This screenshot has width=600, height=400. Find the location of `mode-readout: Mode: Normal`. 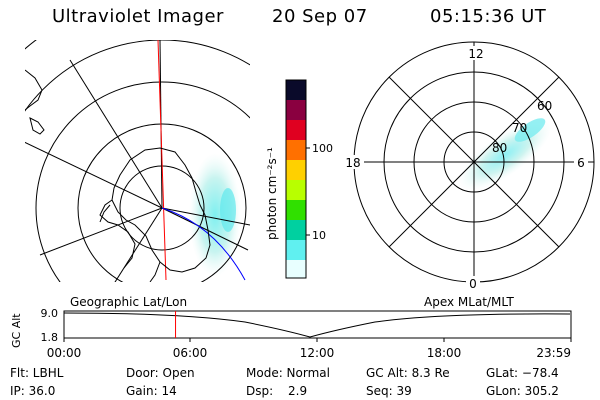

mode-readout: Mode: Normal is located at coordinates (288, 373).